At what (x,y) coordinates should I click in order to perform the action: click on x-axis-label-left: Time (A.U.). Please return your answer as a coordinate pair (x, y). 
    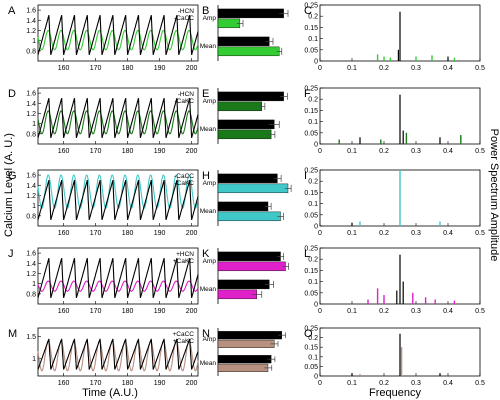
    Looking at the image, I should click on (110, 393).